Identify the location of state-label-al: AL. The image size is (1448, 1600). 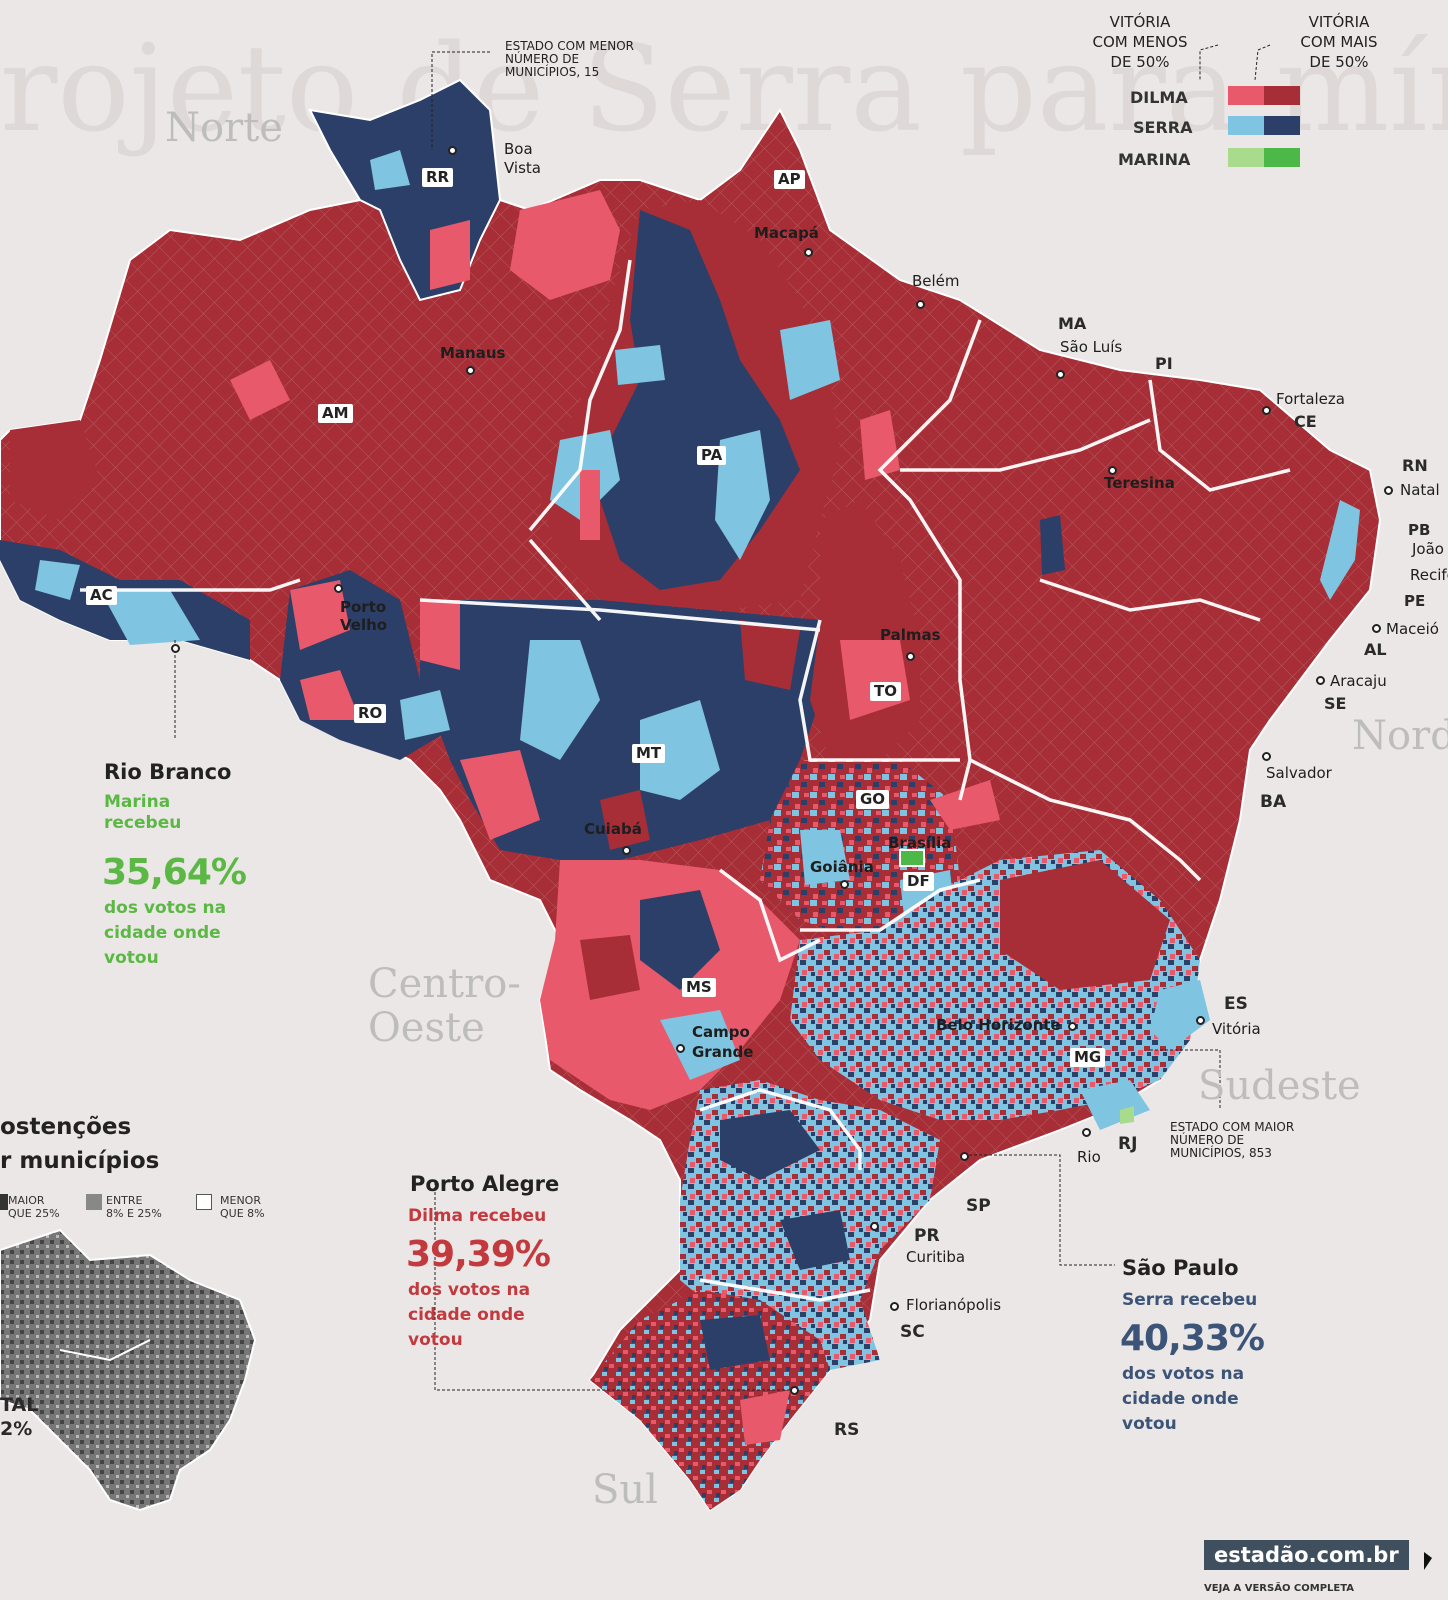
(1375, 649).